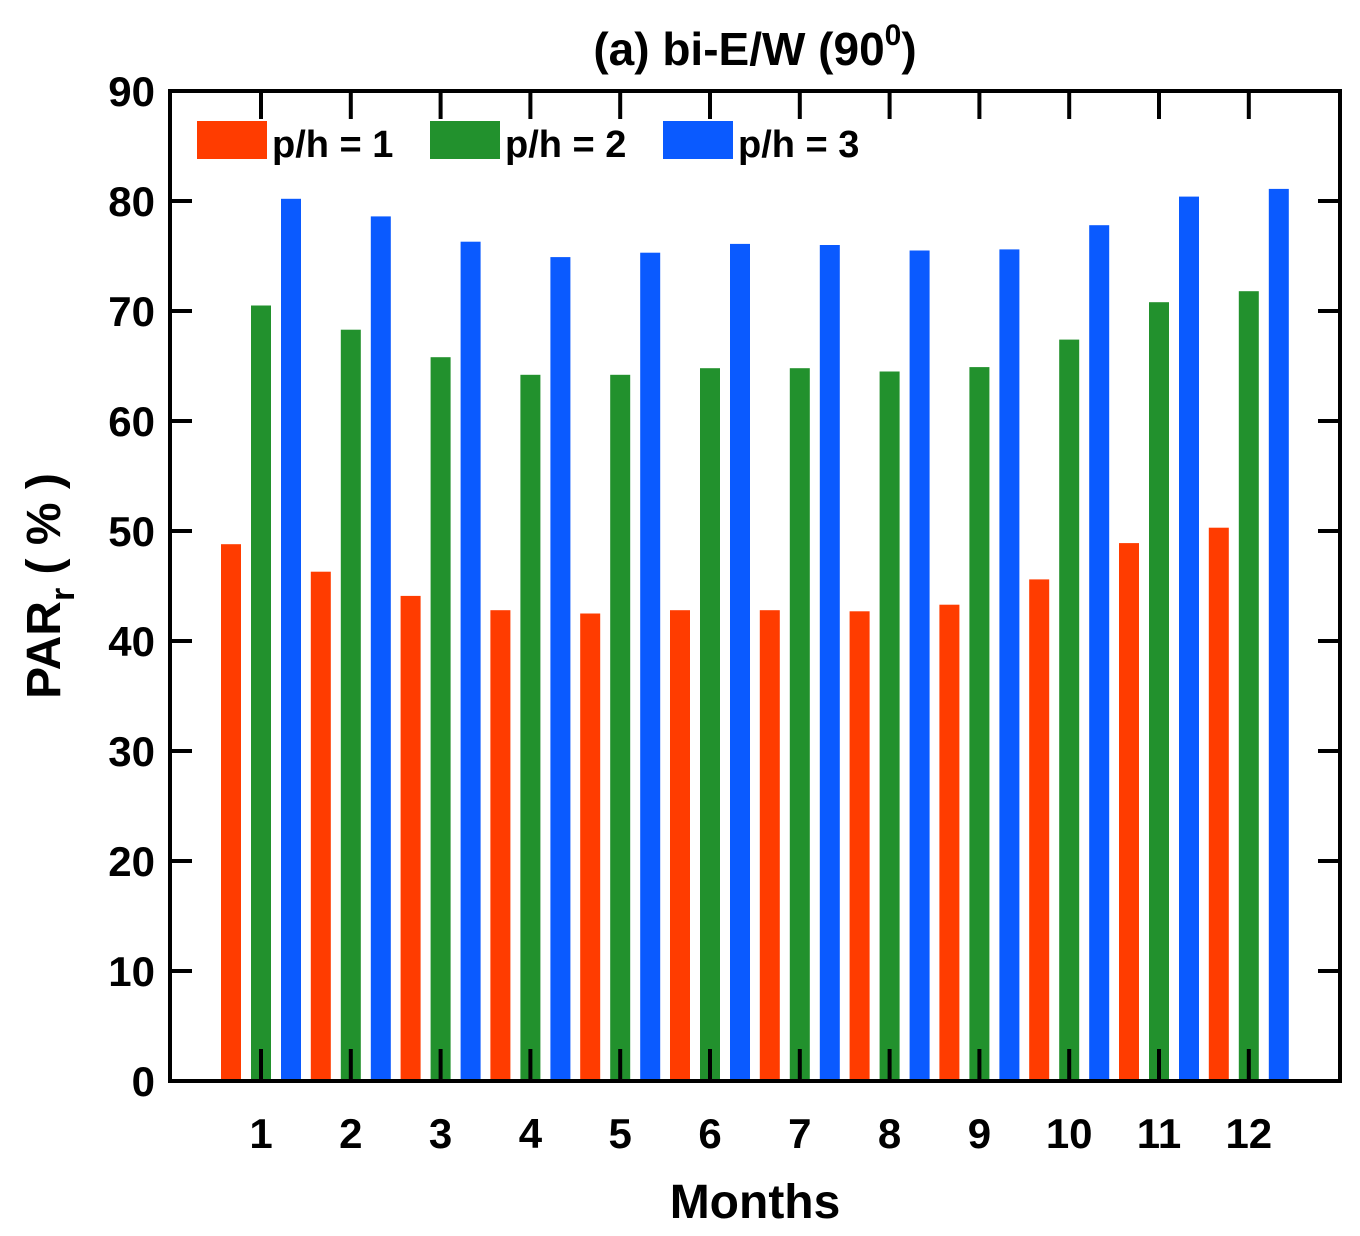  What do you see at coordinates (143, 1081) in the screenshot?
I see `y-tick-label: 0` at bounding box center [143, 1081].